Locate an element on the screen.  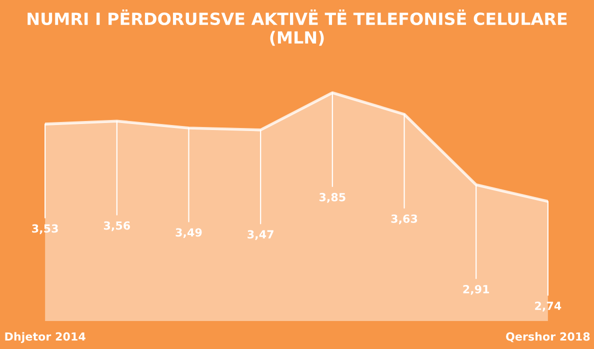
data-label: 2,91 is located at coordinates (476, 289).